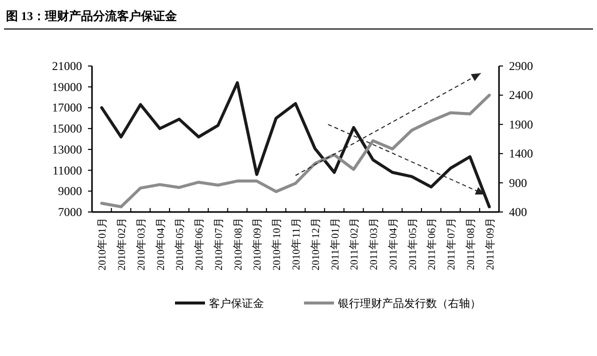 Image resolution: width=597 pixels, height=356 pixels. Describe the element at coordinates (258, 243) in the screenshot. I see `x-tick-label: 2010年09月` at that location.